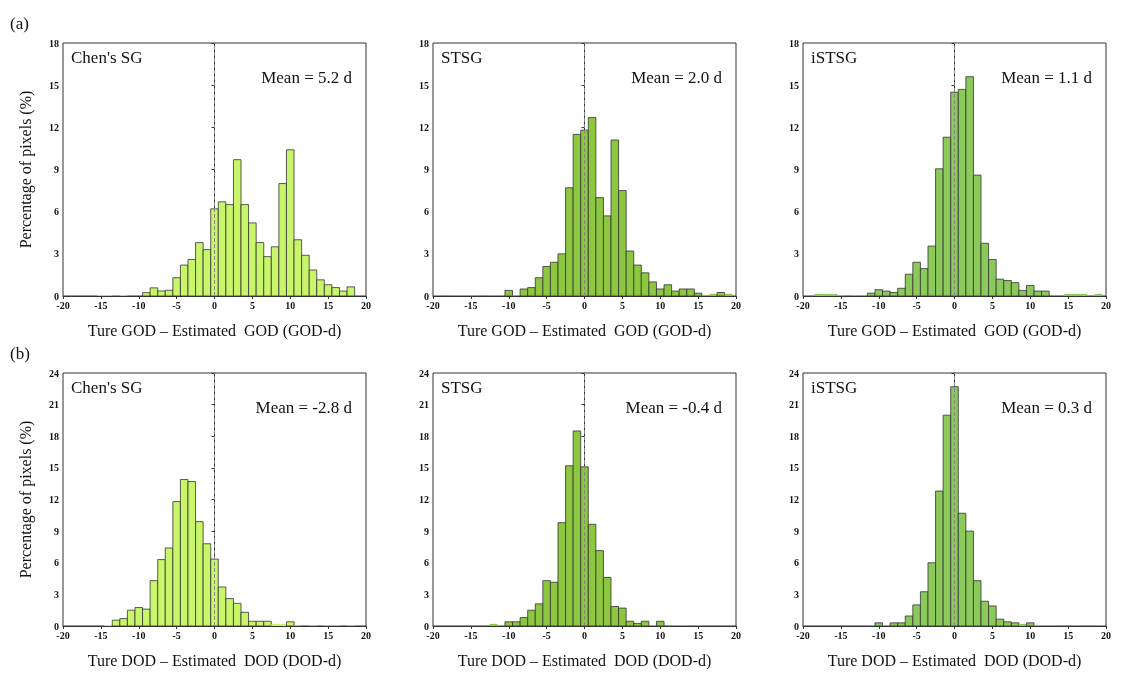 This screenshot has width=1123, height=677. I want to click on annotation: Mean = 0.3 d, so click(1047, 407).